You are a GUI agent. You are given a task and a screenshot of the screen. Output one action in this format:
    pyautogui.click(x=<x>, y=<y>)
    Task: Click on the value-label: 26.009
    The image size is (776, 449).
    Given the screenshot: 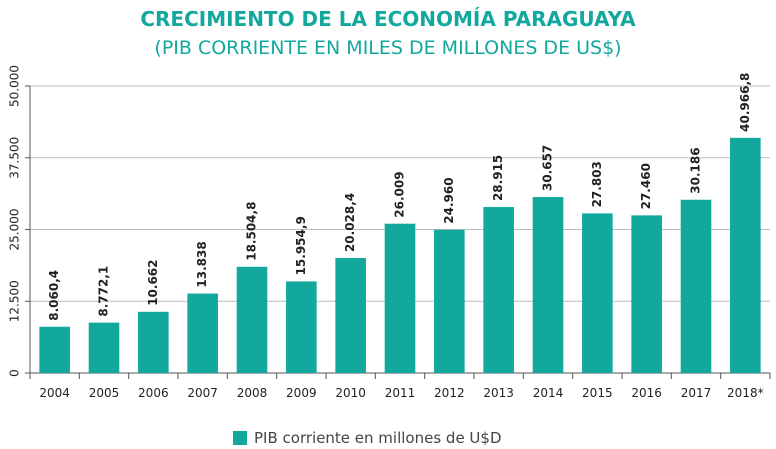 What is the action you would take?
    pyautogui.click(x=400, y=194)
    